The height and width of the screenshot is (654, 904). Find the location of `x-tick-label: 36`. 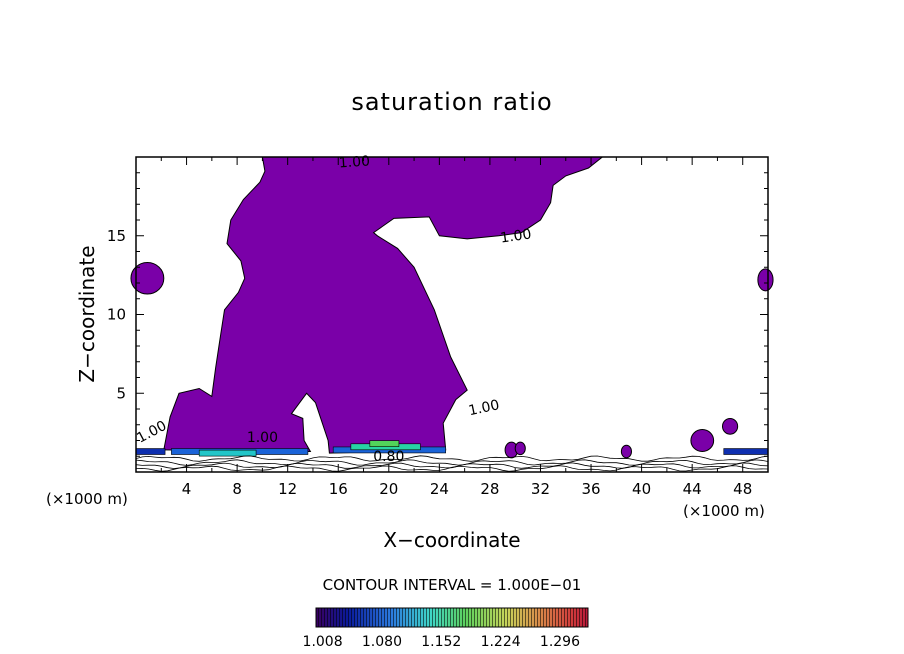

x-tick-label: 36 is located at coordinates (590, 489).